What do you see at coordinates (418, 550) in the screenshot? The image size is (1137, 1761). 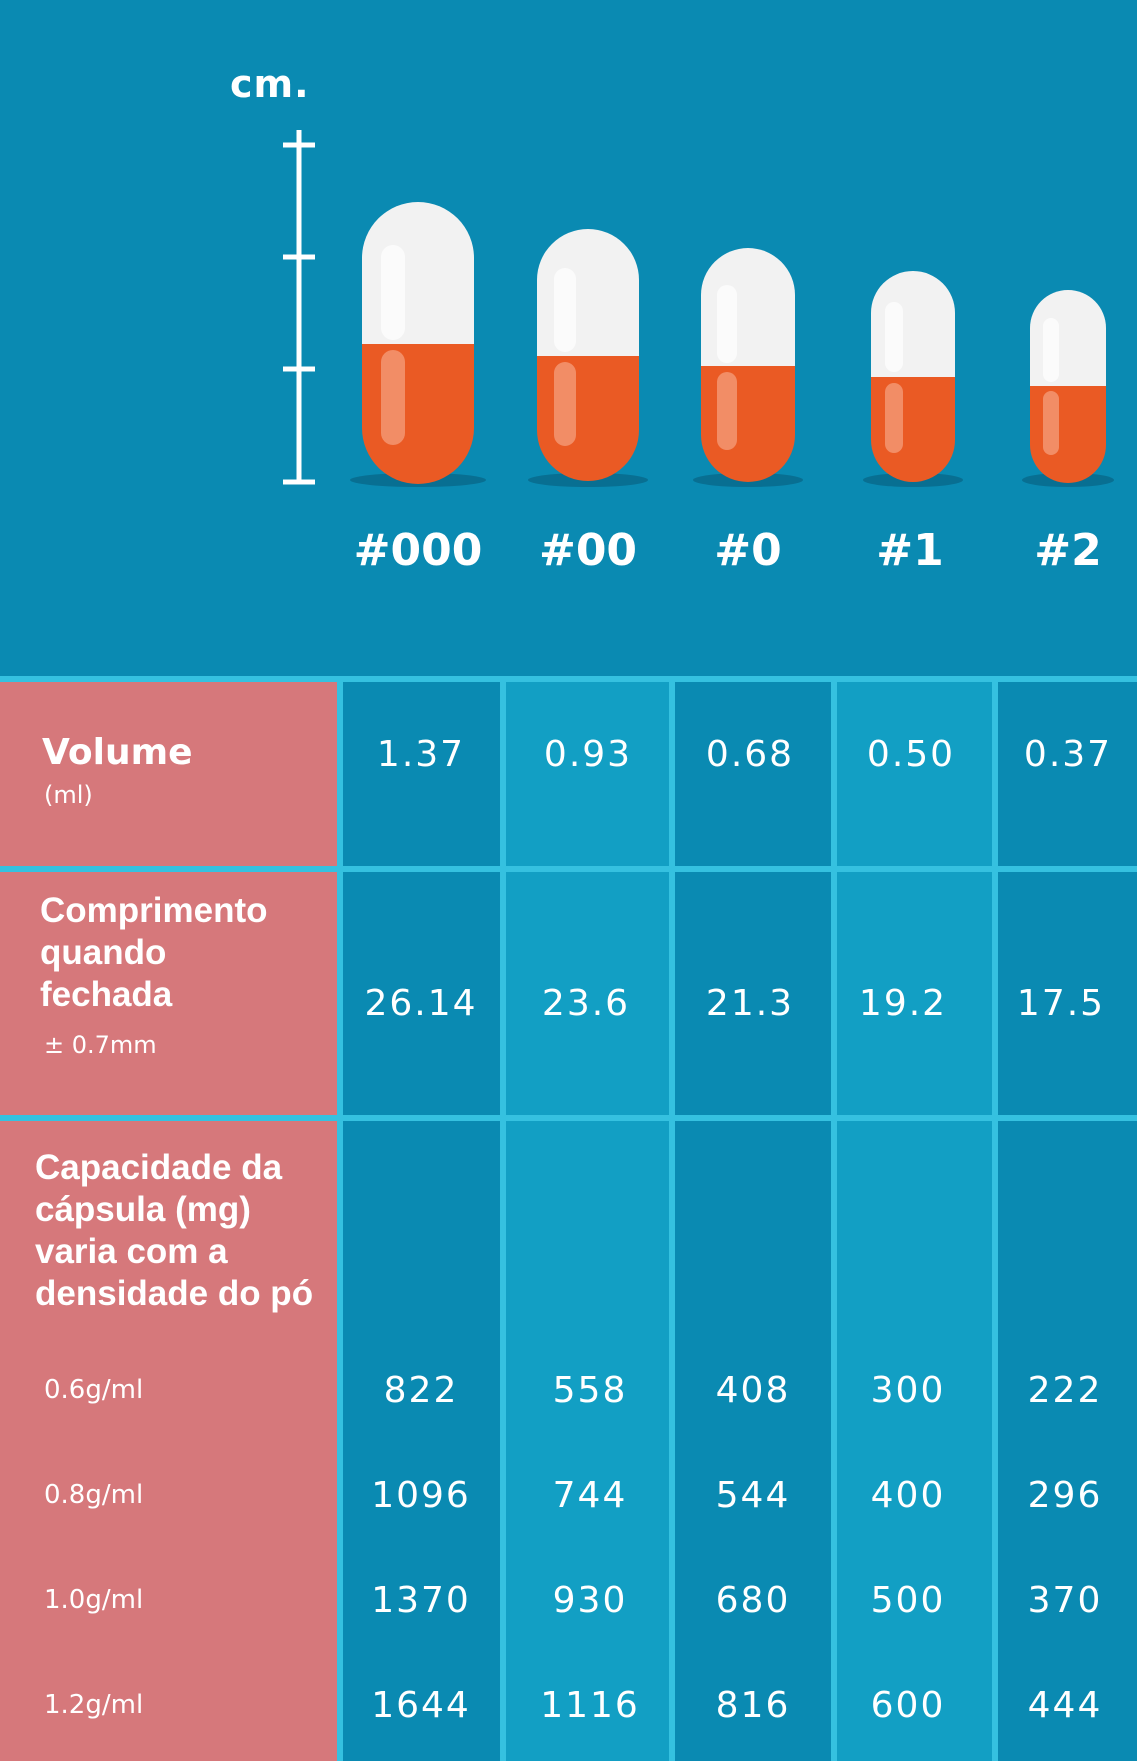 I see `size-label-000: #000` at bounding box center [418, 550].